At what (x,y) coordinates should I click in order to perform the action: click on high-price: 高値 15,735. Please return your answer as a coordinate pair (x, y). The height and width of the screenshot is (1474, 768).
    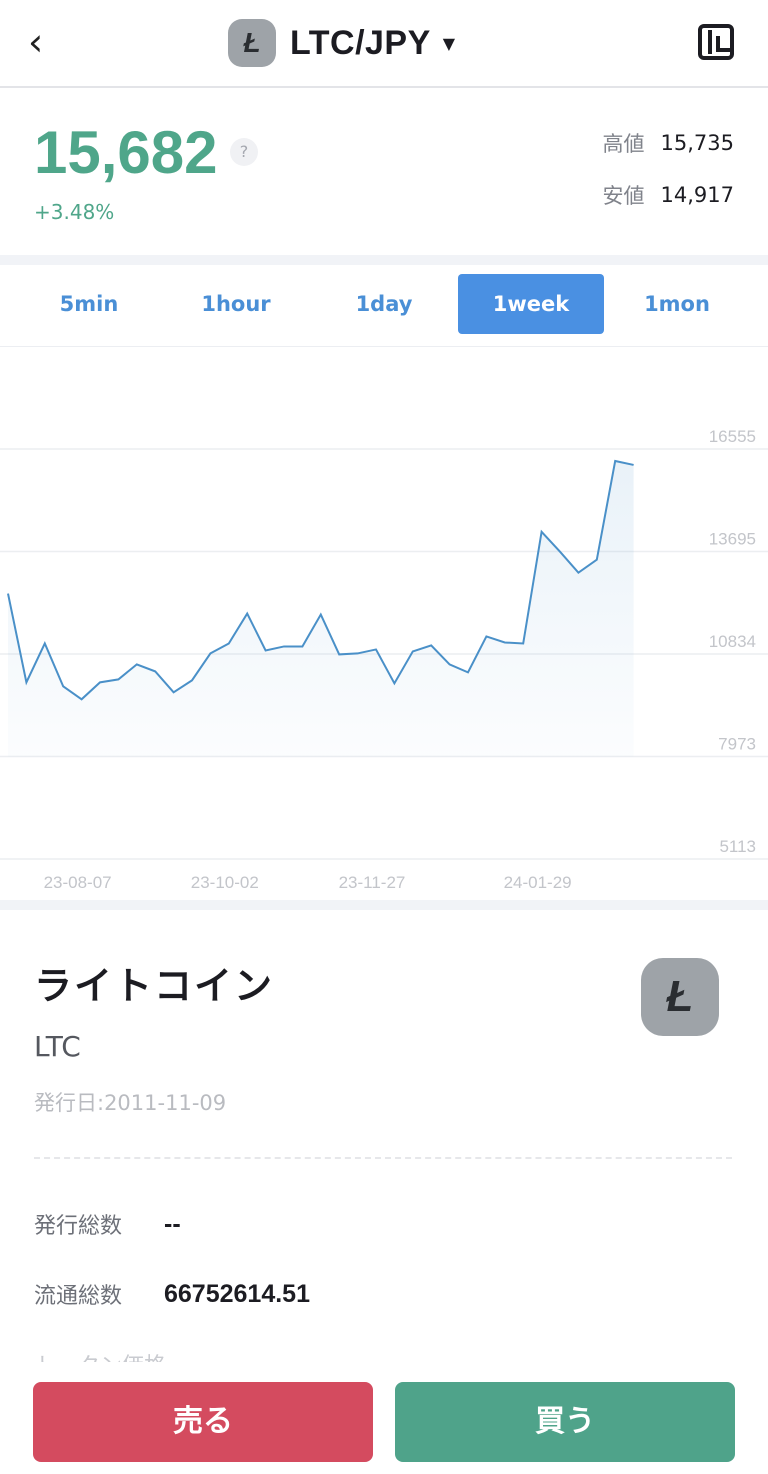
    Looking at the image, I should click on (668, 143).